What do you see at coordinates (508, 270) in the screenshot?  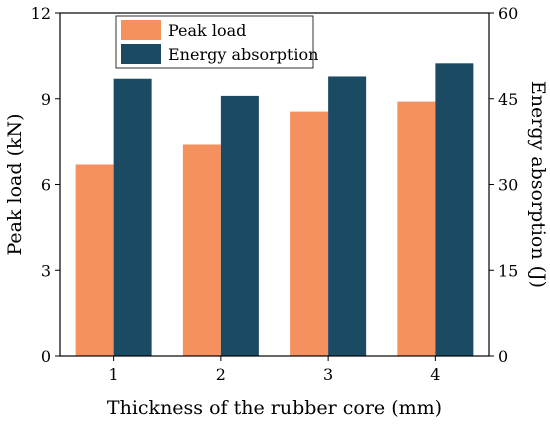 I see `right-y-tick-label: 15` at bounding box center [508, 270].